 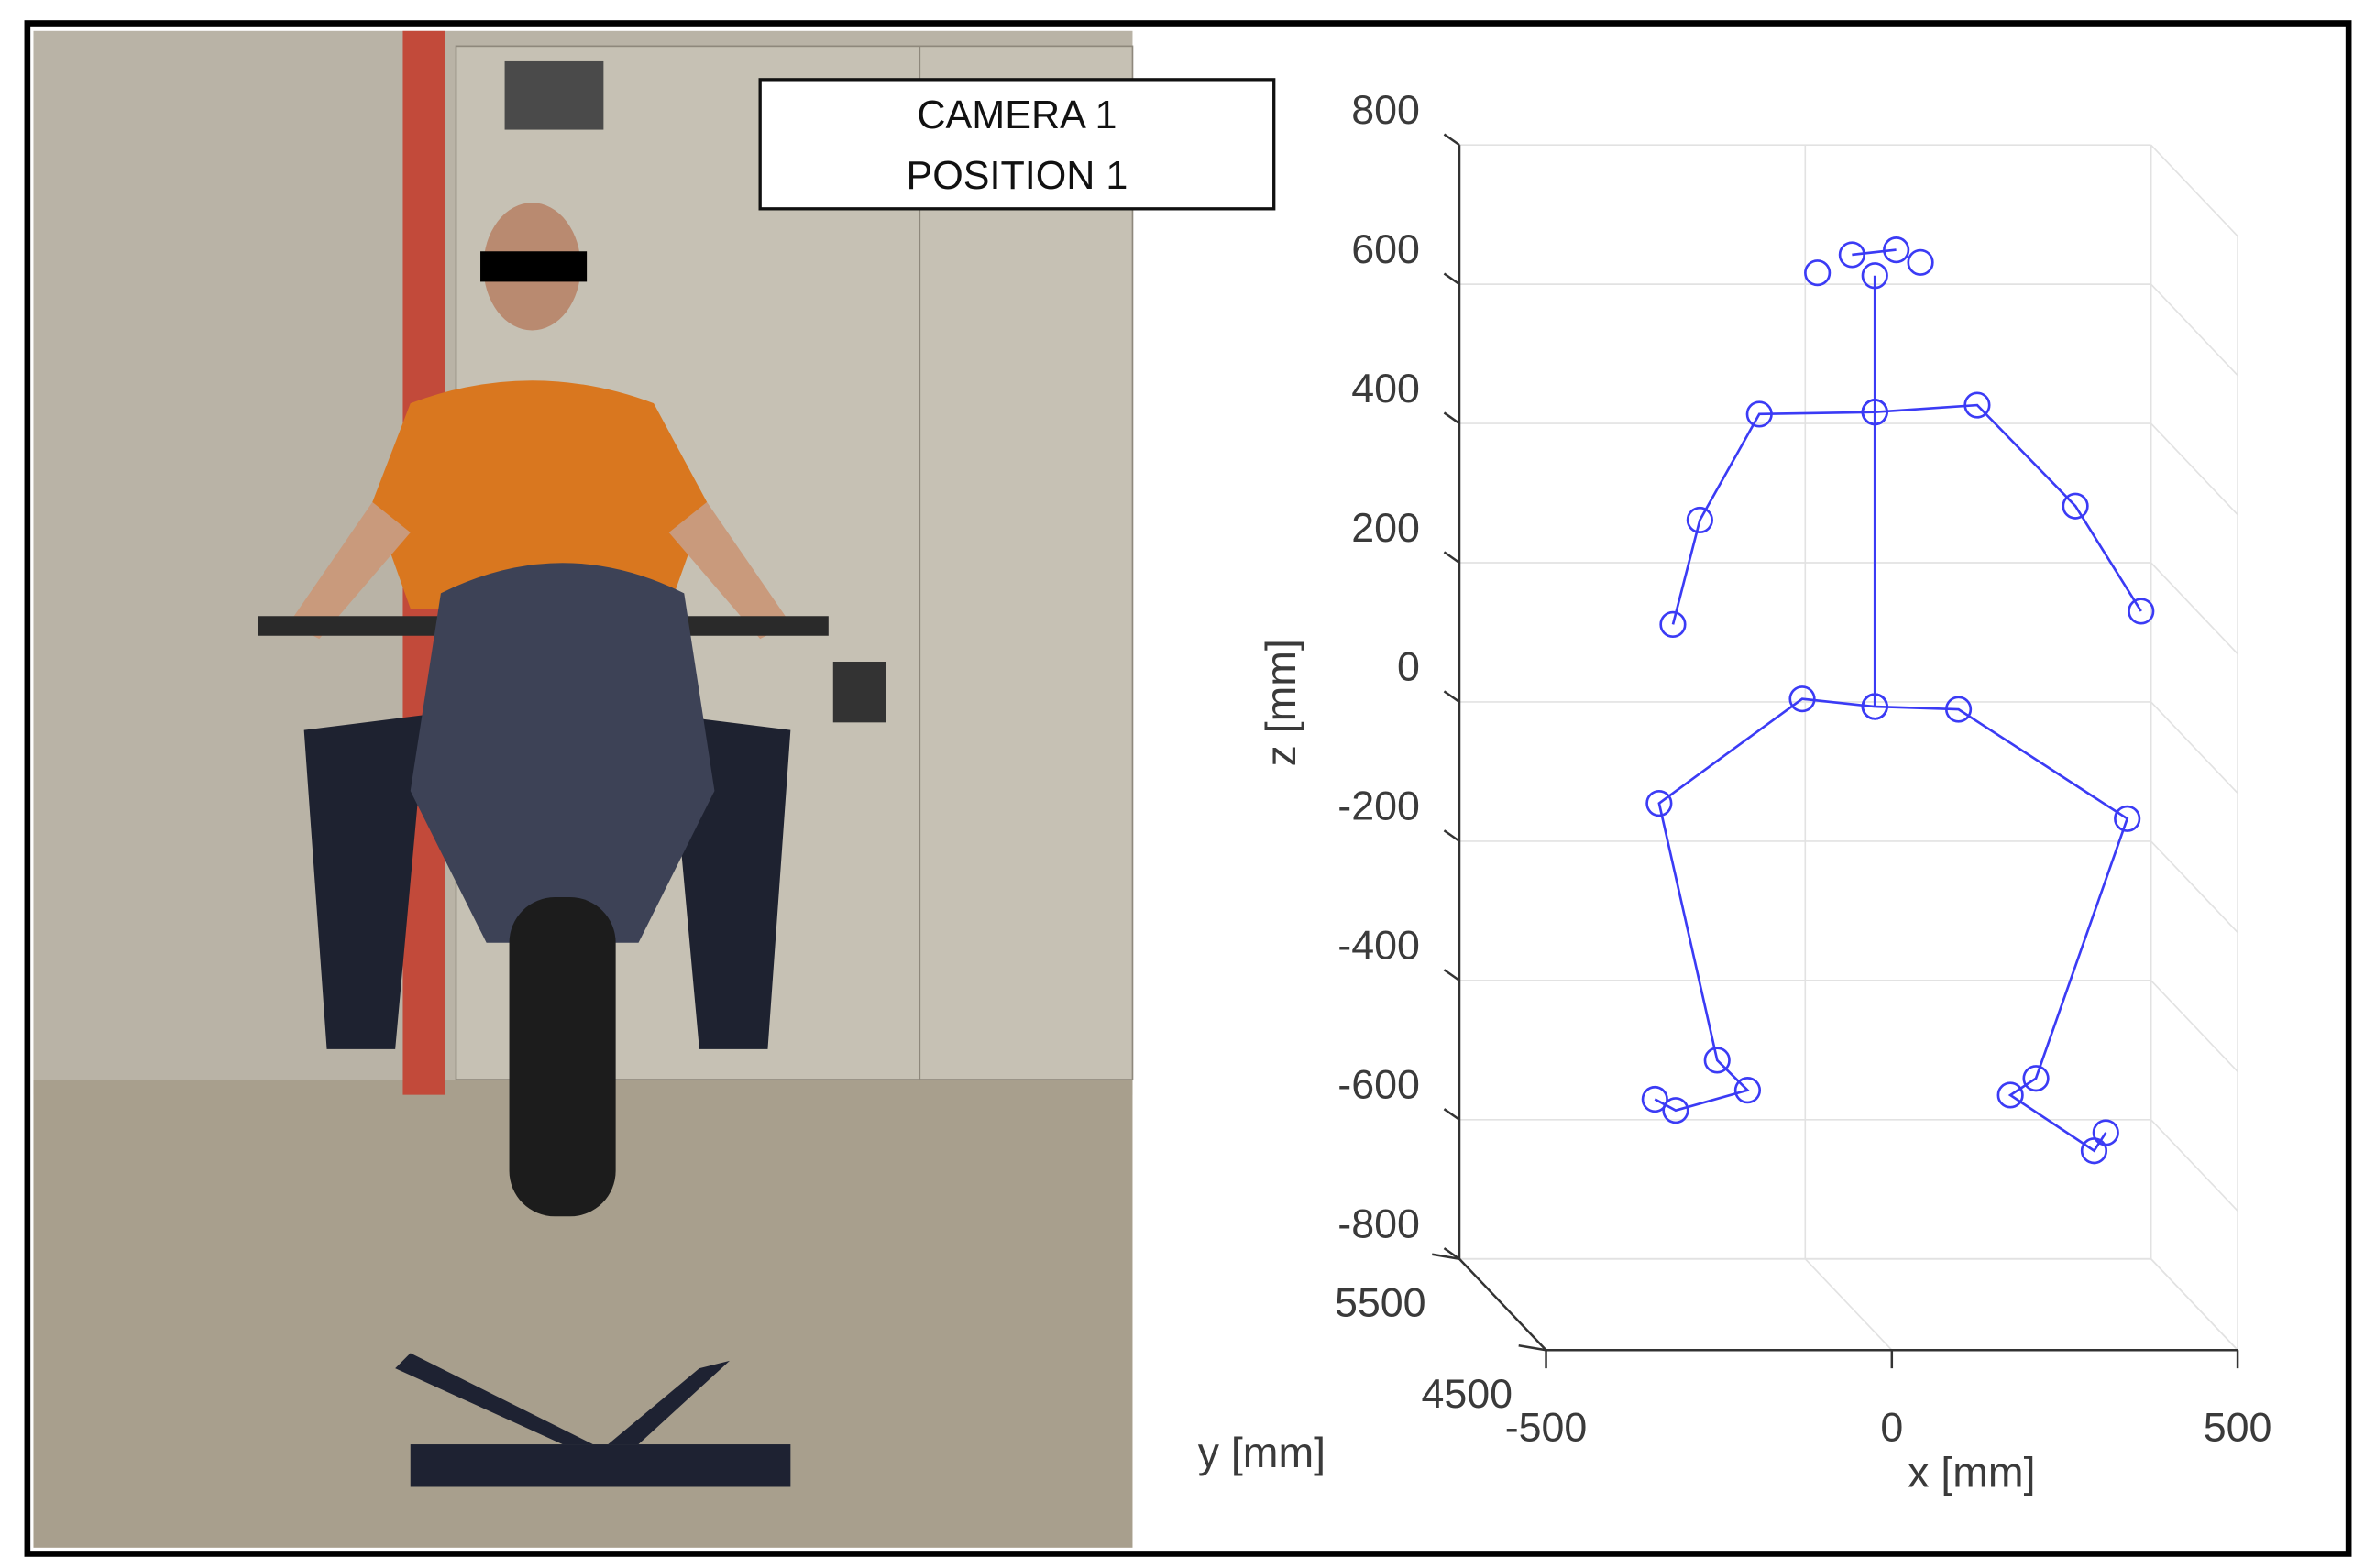 What do you see at coordinates (1262, 1452) in the screenshot?
I see `y-axis-label: y [mm]` at bounding box center [1262, 1452].